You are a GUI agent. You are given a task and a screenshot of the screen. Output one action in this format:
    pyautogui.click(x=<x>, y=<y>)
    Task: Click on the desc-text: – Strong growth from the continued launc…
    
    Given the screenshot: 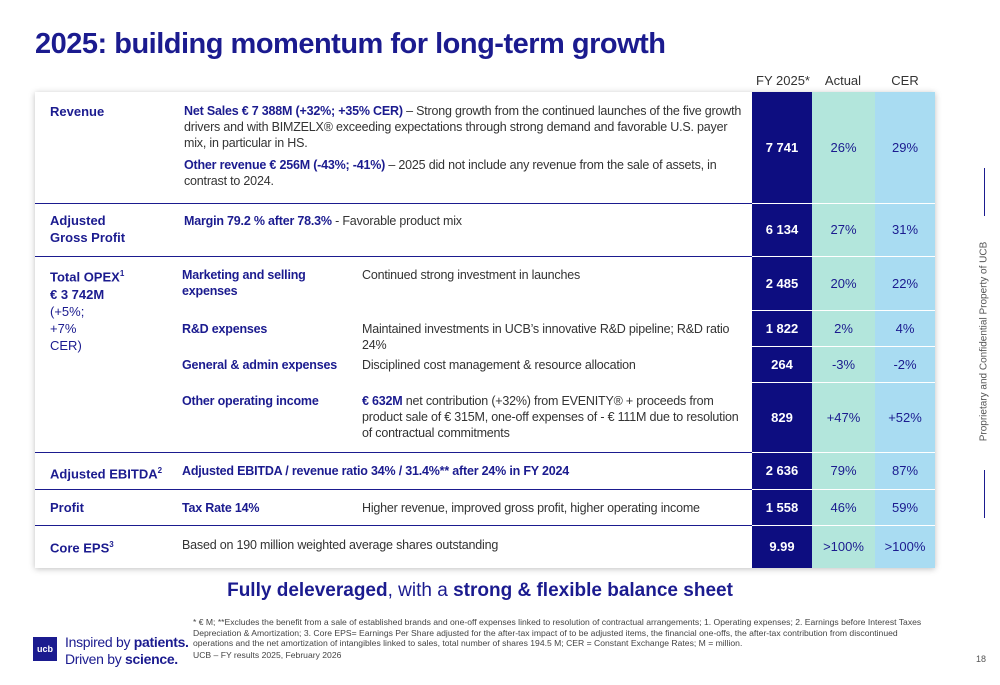 What is the action you would take?
    pyautogui.click(x=463, y=127)
    